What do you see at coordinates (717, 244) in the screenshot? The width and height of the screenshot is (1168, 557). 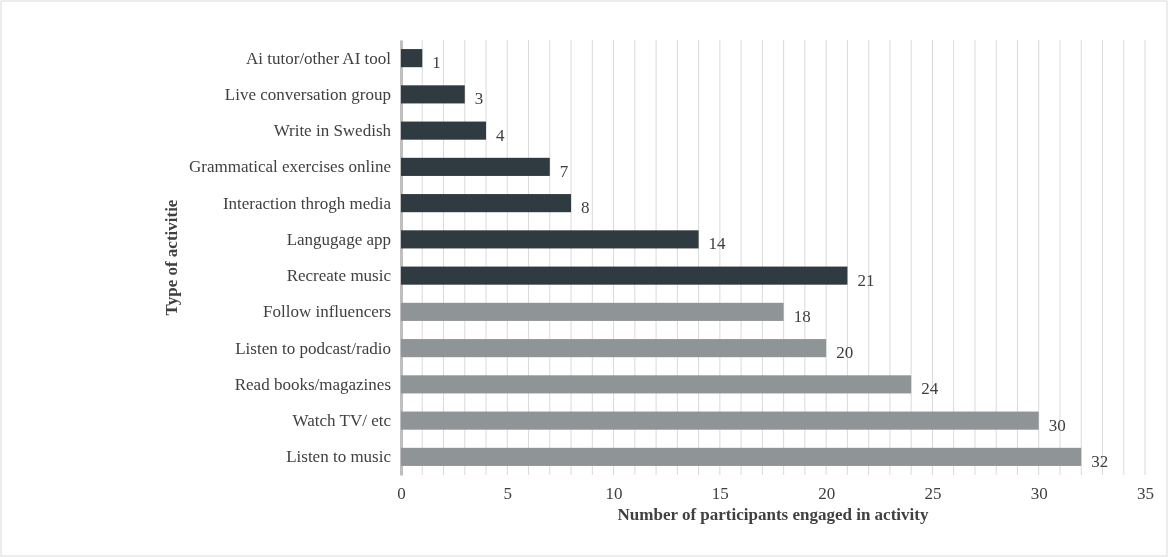 I see `data-label: 14` at bounding box center [717, 244].